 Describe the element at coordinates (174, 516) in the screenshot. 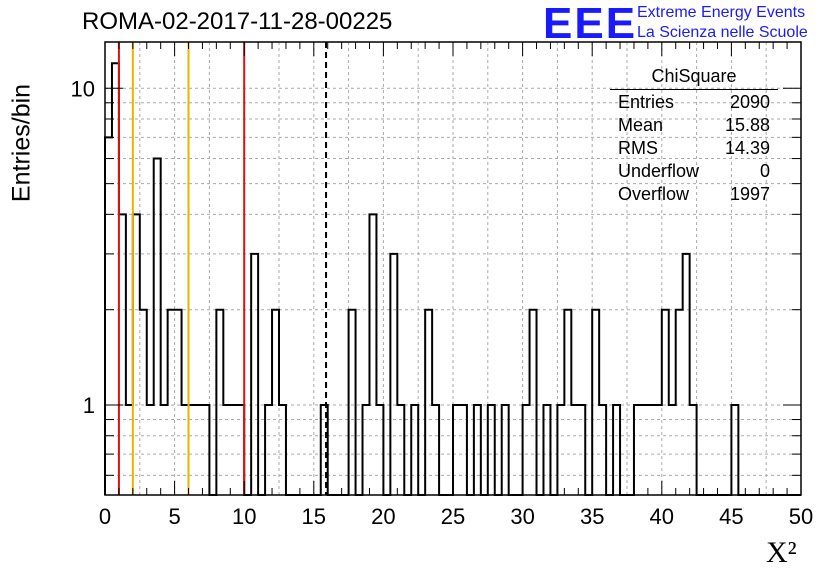

I see `x-tick-label: 5` at that location.